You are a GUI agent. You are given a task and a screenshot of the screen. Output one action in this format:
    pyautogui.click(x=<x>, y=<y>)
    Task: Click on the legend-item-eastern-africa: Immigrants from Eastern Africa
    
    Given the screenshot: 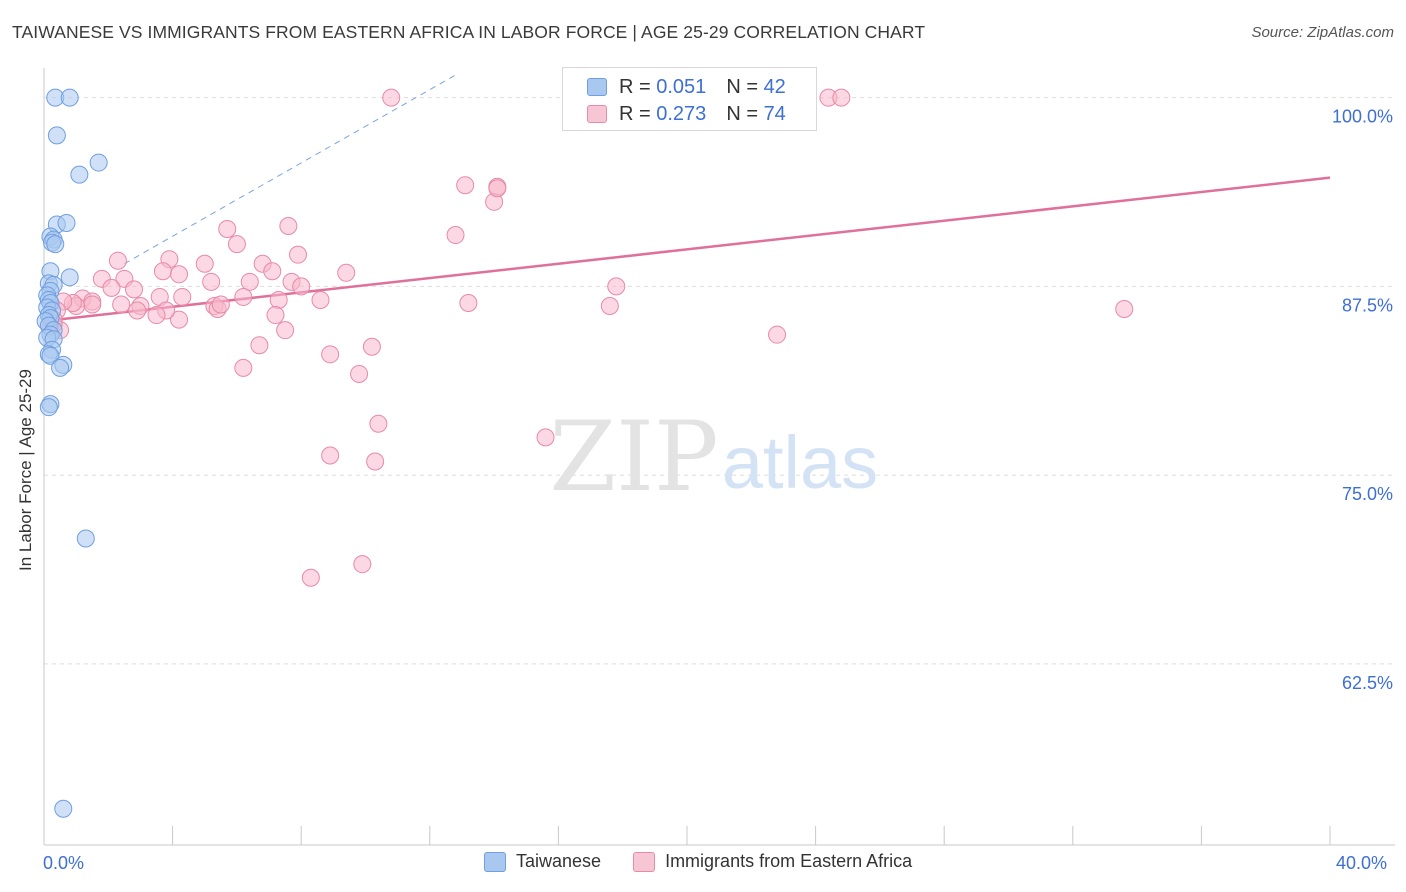 What is the action you would take?
    pyautogui.click(x=772, y=861)
    